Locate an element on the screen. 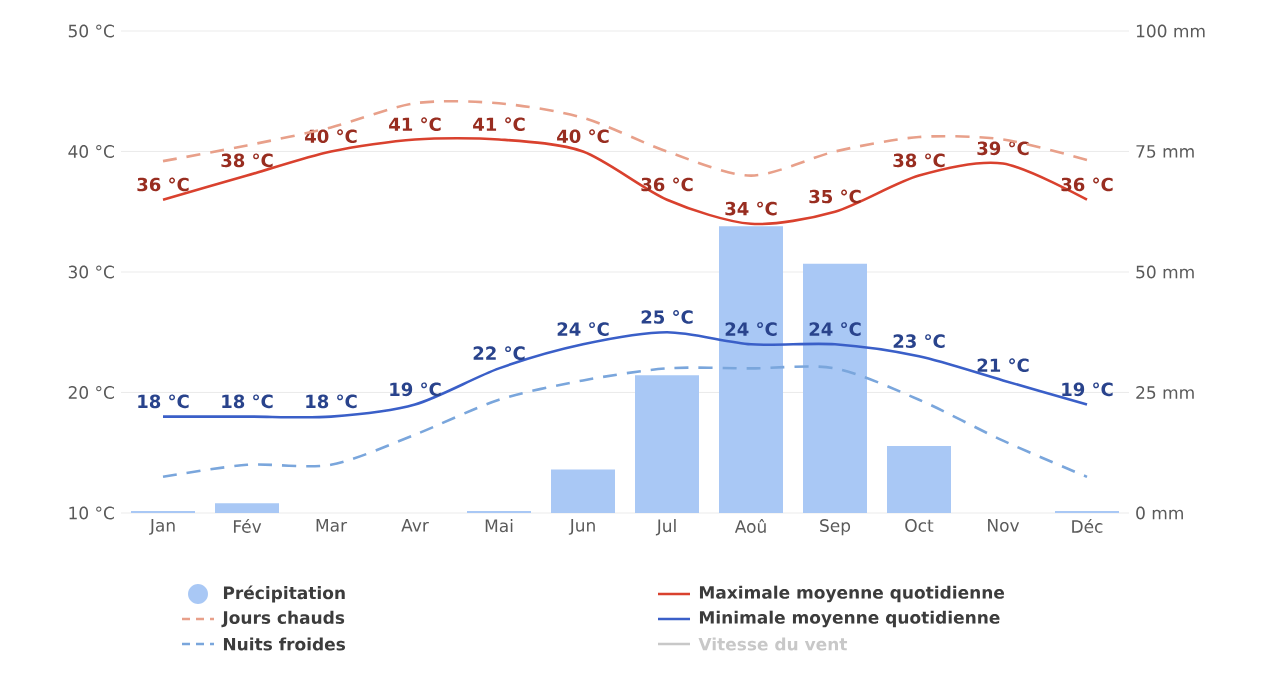 The image size is (1265, 684). legend-label: Nuits froides is located at coordinates (284, 644).